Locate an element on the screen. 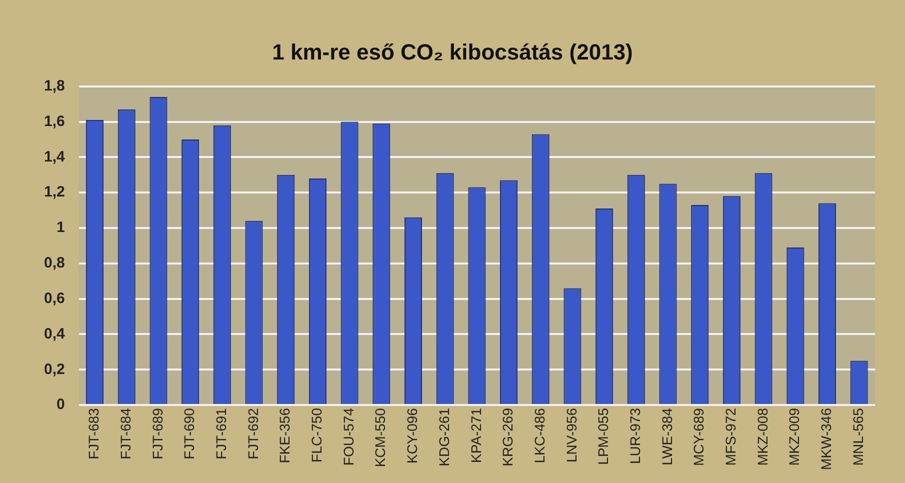  y-tick-label: 1,8 is located at coordinates (54, 86).